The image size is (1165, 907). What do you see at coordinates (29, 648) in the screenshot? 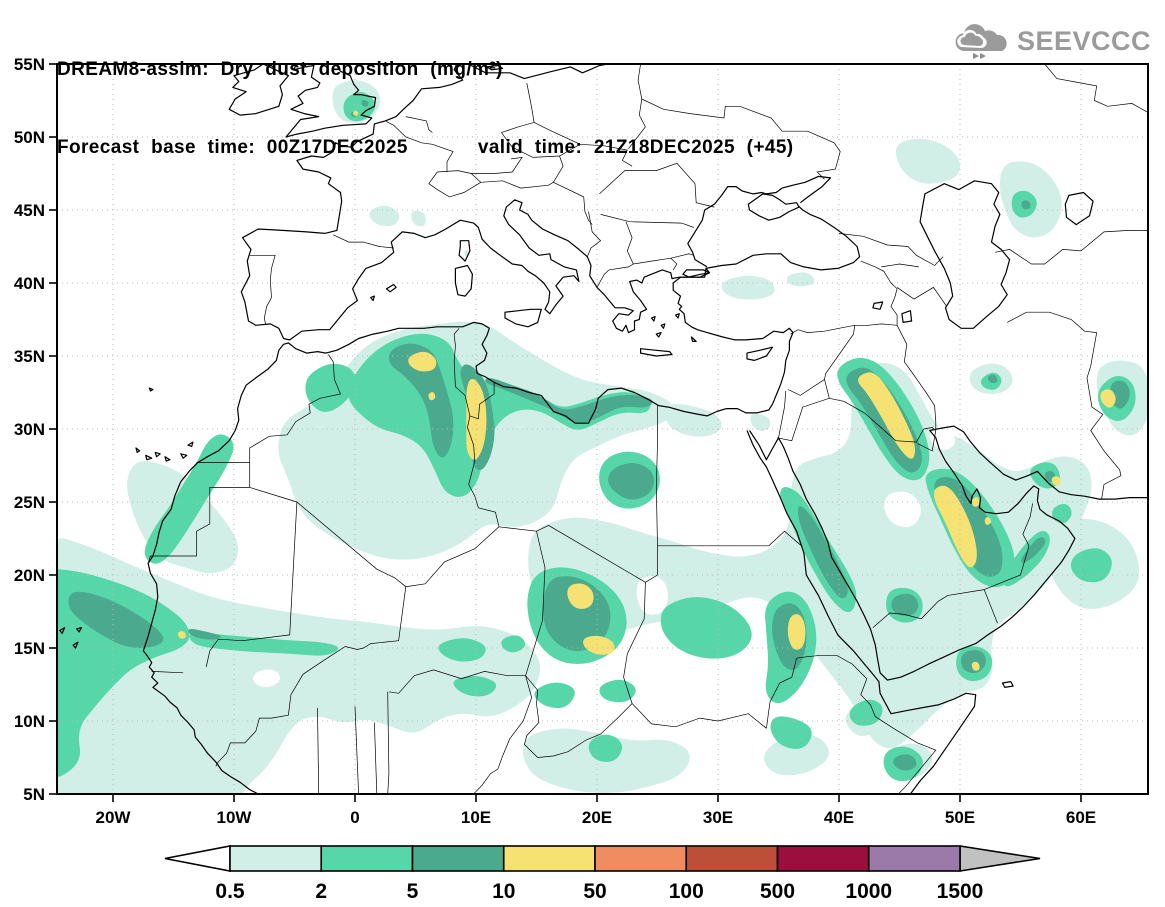
I see `lat-tick-label: 15N` at bounding box center [29, 648].